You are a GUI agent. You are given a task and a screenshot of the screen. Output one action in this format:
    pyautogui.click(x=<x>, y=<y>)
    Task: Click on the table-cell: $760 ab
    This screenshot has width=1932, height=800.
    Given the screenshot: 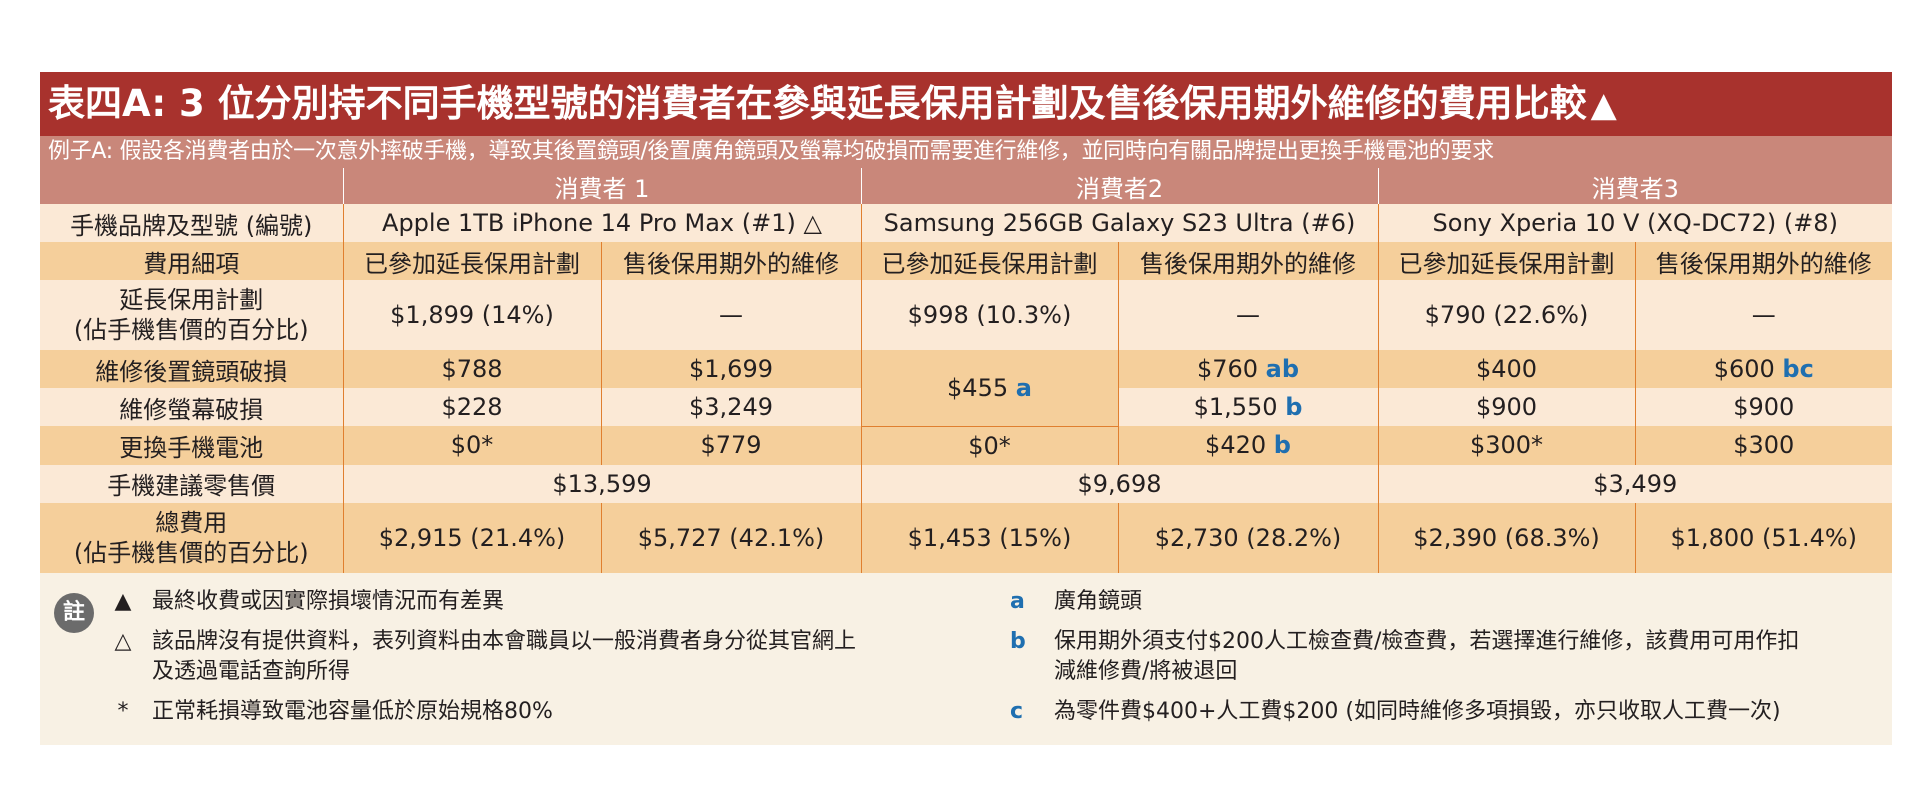 What is the action you would take?
    pyautogui.click(x=1247, y=369)
    